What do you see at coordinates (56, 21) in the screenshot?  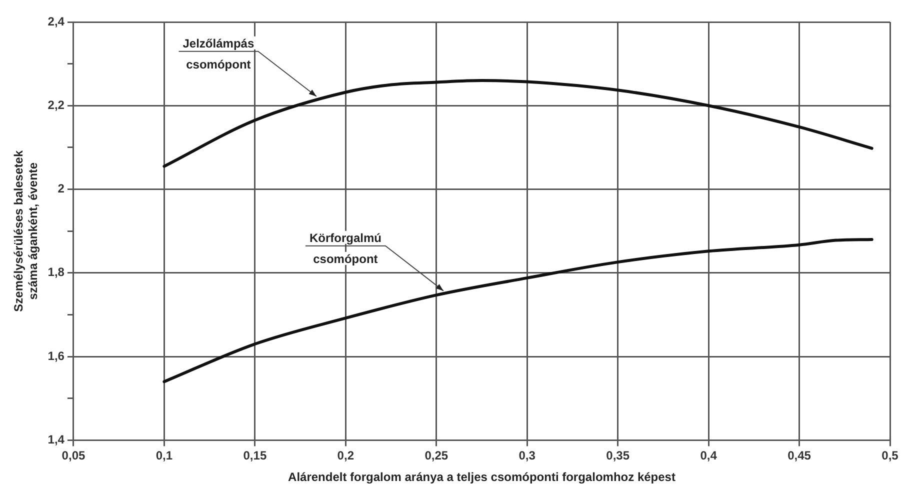 I see `y-tick-label: 2,4` at bounding box center [56, 21].